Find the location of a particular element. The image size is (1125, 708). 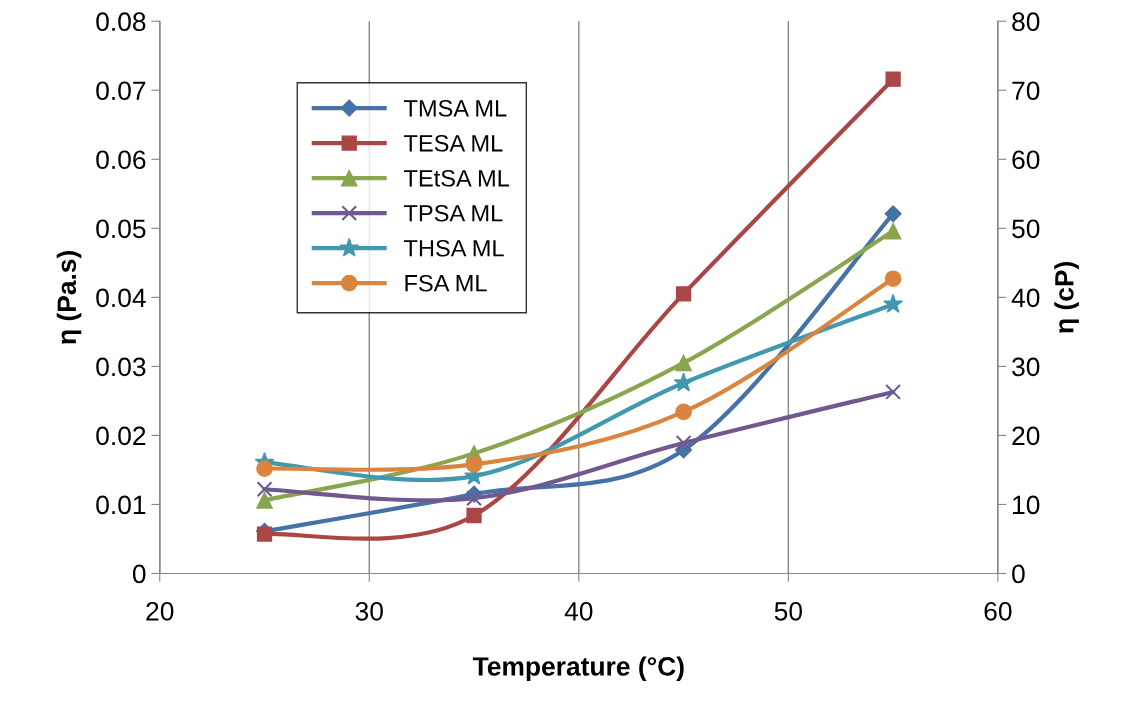

x-axis-title: Temperature (°C) is located at coordinates (578, 669).